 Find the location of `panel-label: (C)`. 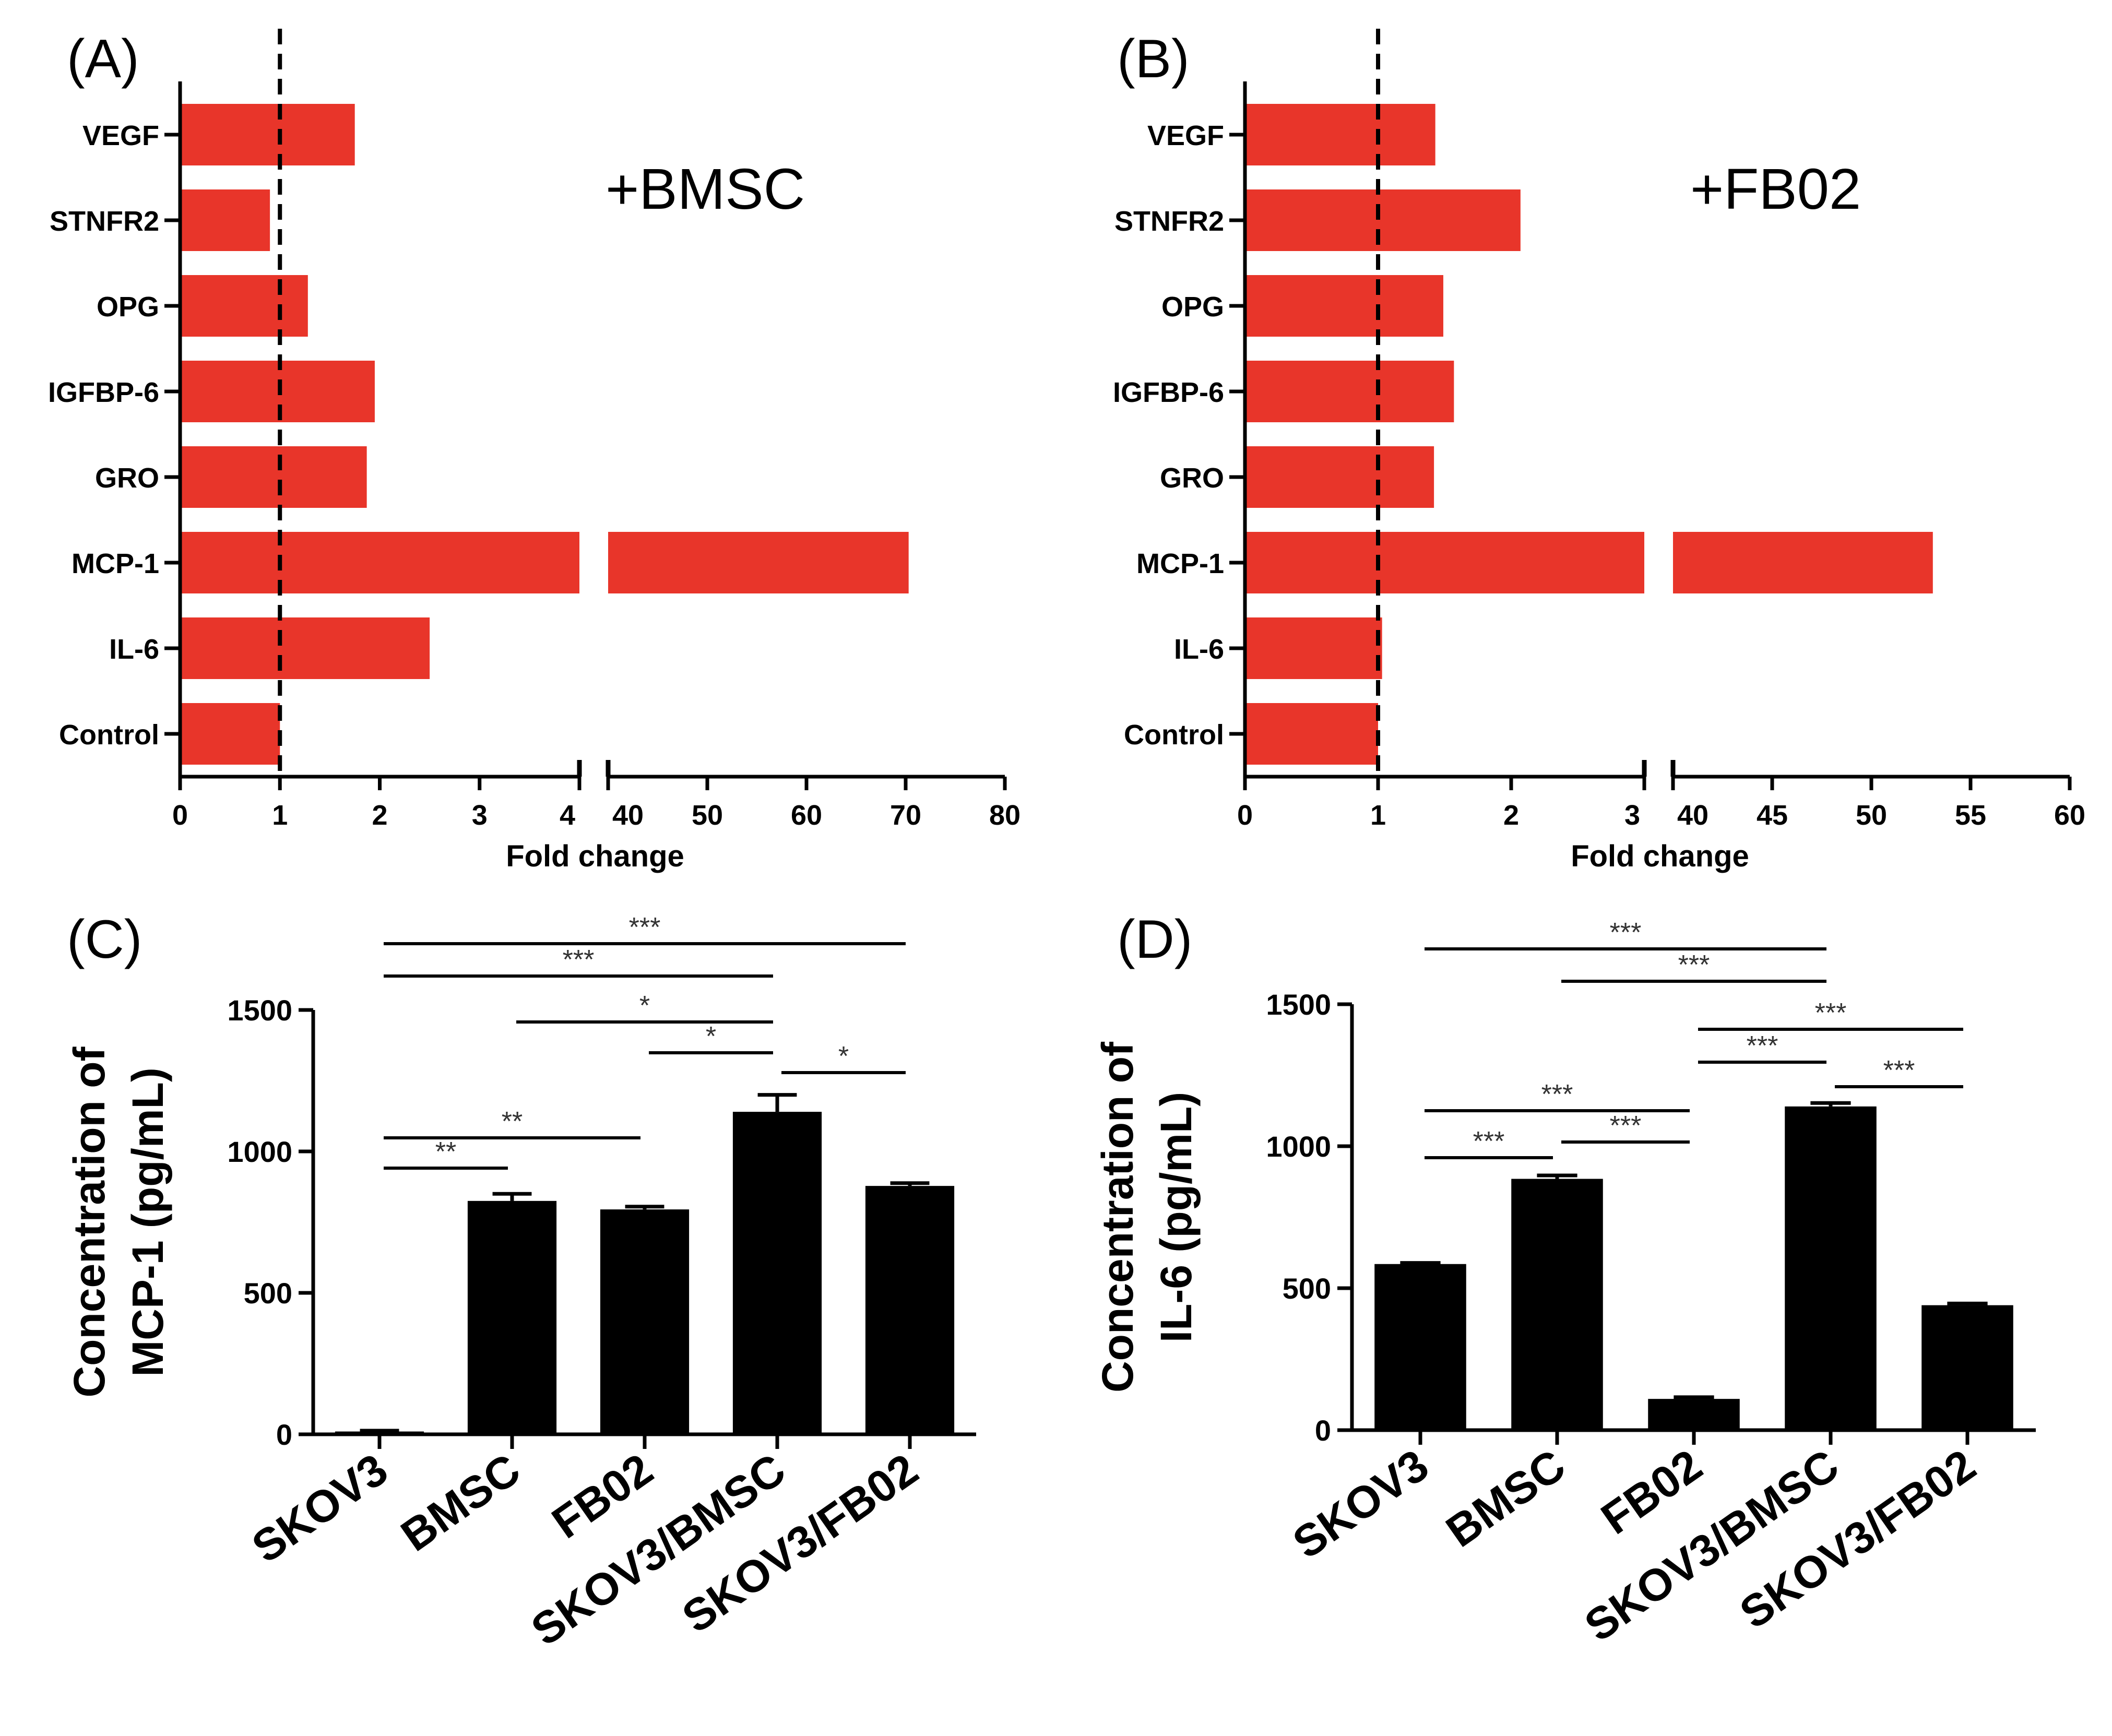

panel-label: (C) is located at coordinates (105, 939).